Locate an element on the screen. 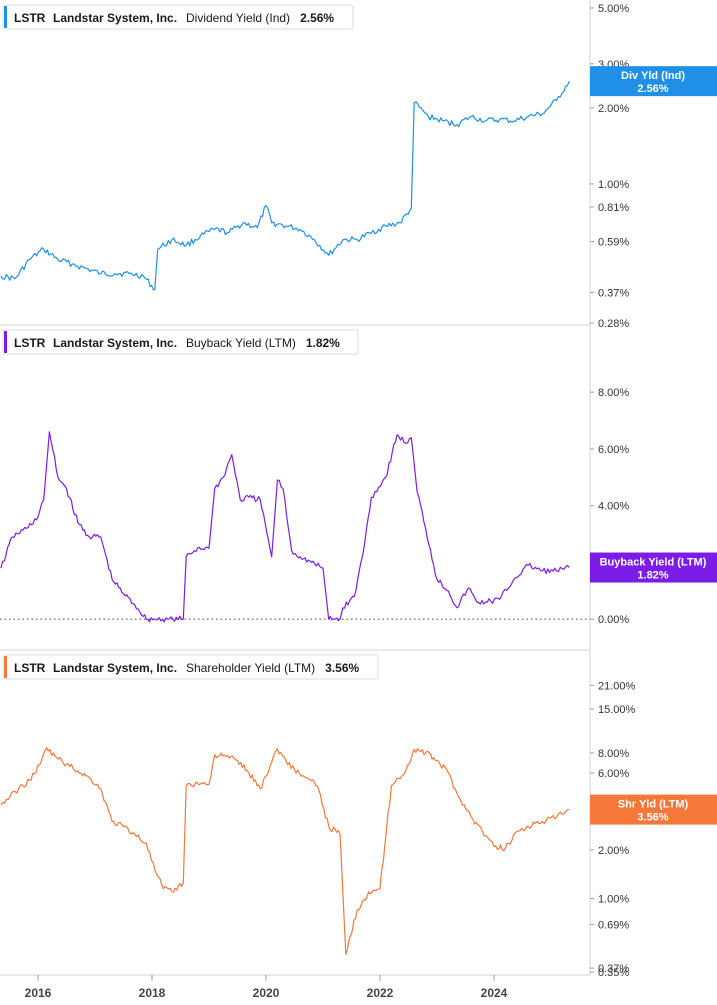  value-tag-value: 2.56% is located at coordinates (652, 89).